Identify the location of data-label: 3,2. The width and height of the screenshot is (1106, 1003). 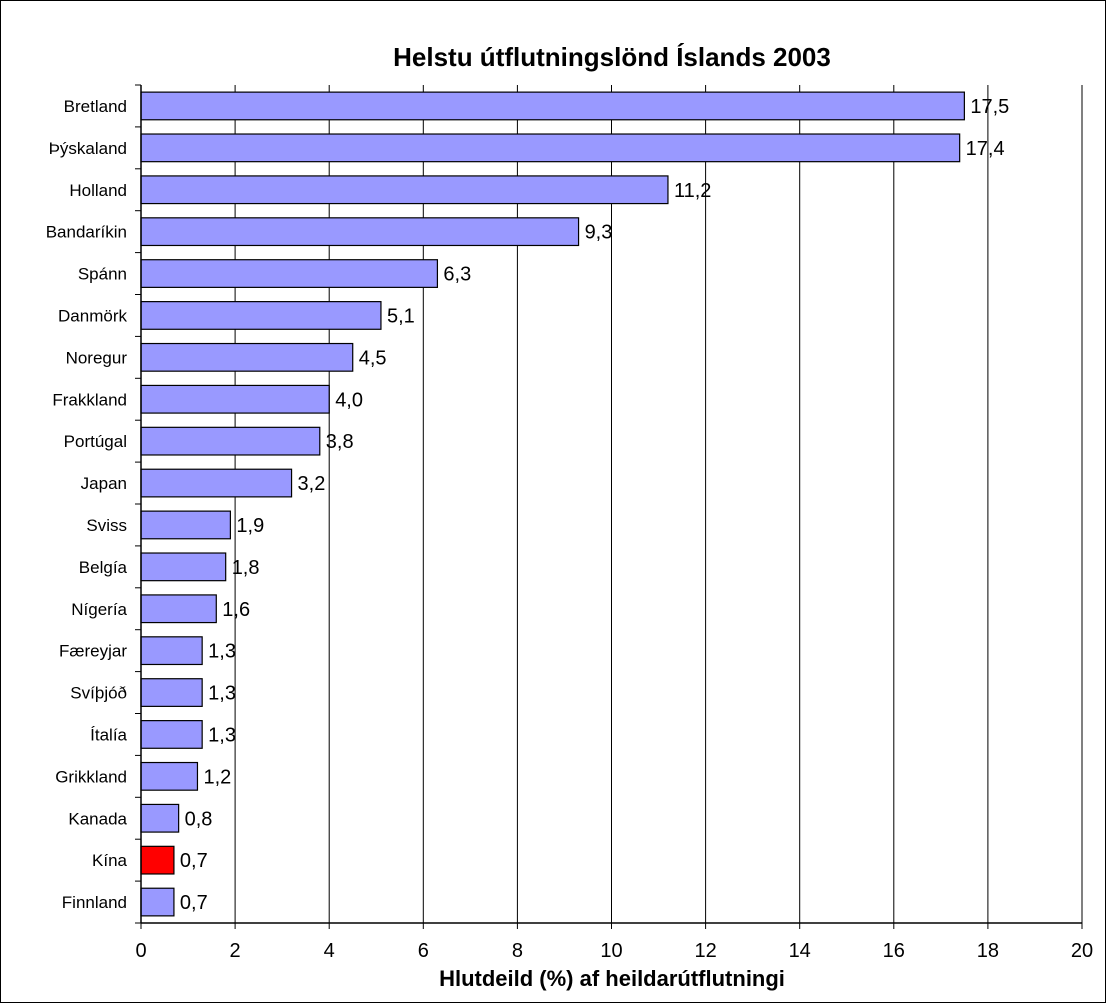
(312, 484).